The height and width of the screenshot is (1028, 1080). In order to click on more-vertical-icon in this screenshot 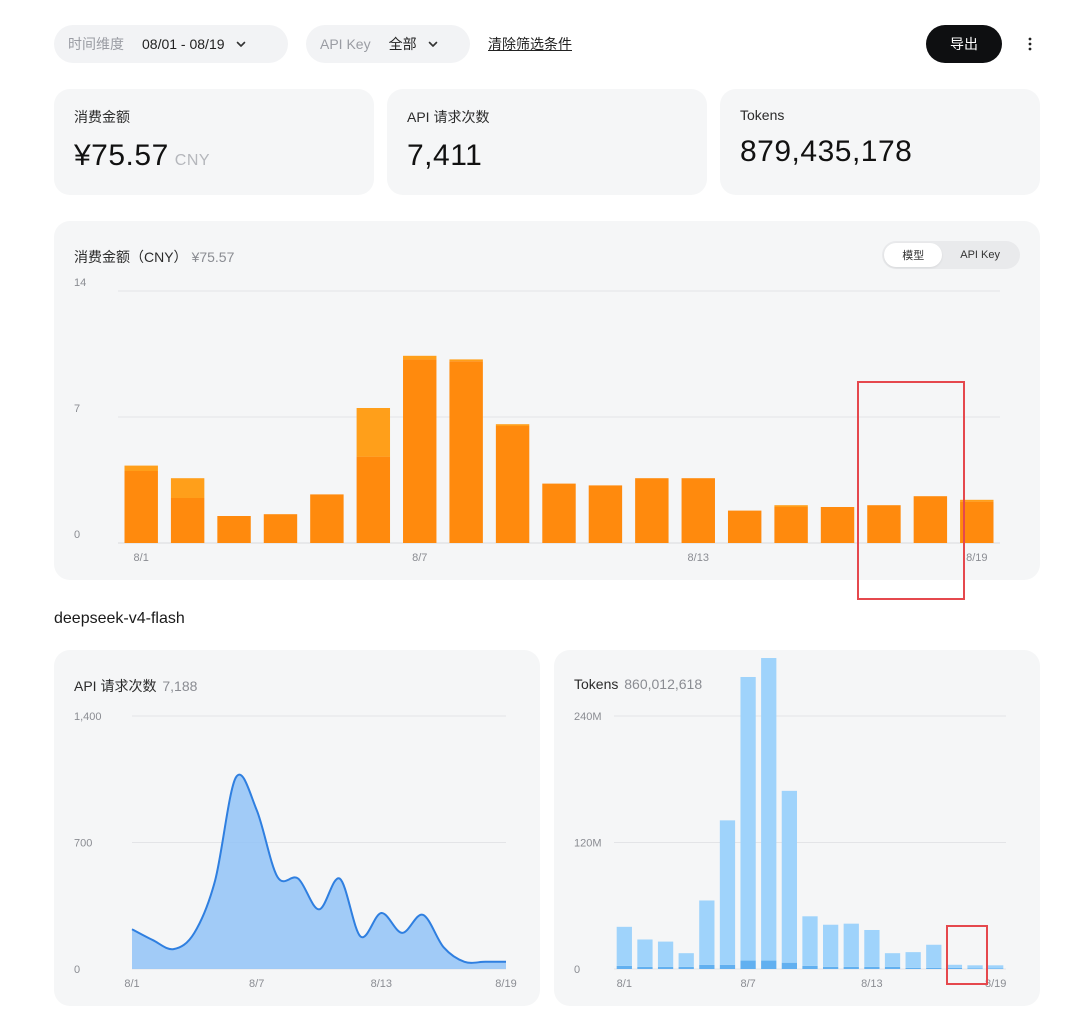, I will do `click(1030, 44)`.